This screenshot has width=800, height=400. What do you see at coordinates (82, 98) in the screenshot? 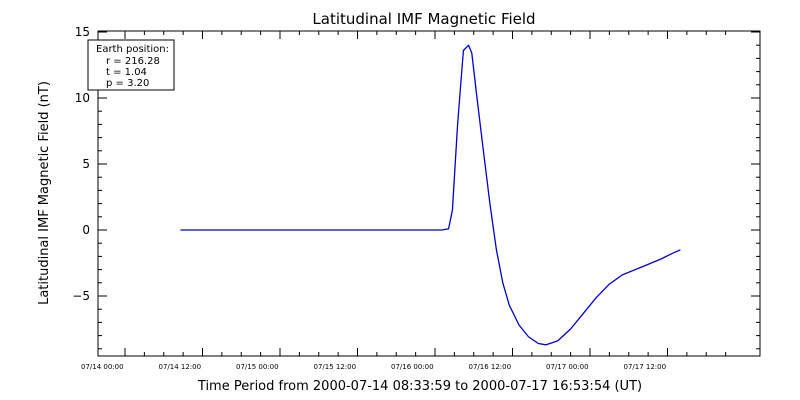
I see `y-tick-label: 10` at bounding box center [82, 98].